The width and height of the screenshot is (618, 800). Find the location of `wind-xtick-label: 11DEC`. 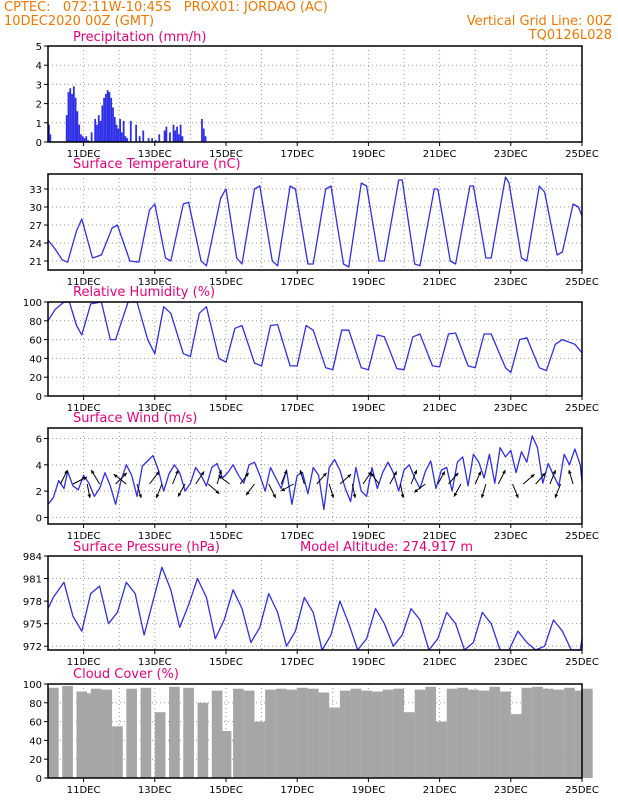

wind-xtick-label: 11DEC is located at coordinates (84, 536).